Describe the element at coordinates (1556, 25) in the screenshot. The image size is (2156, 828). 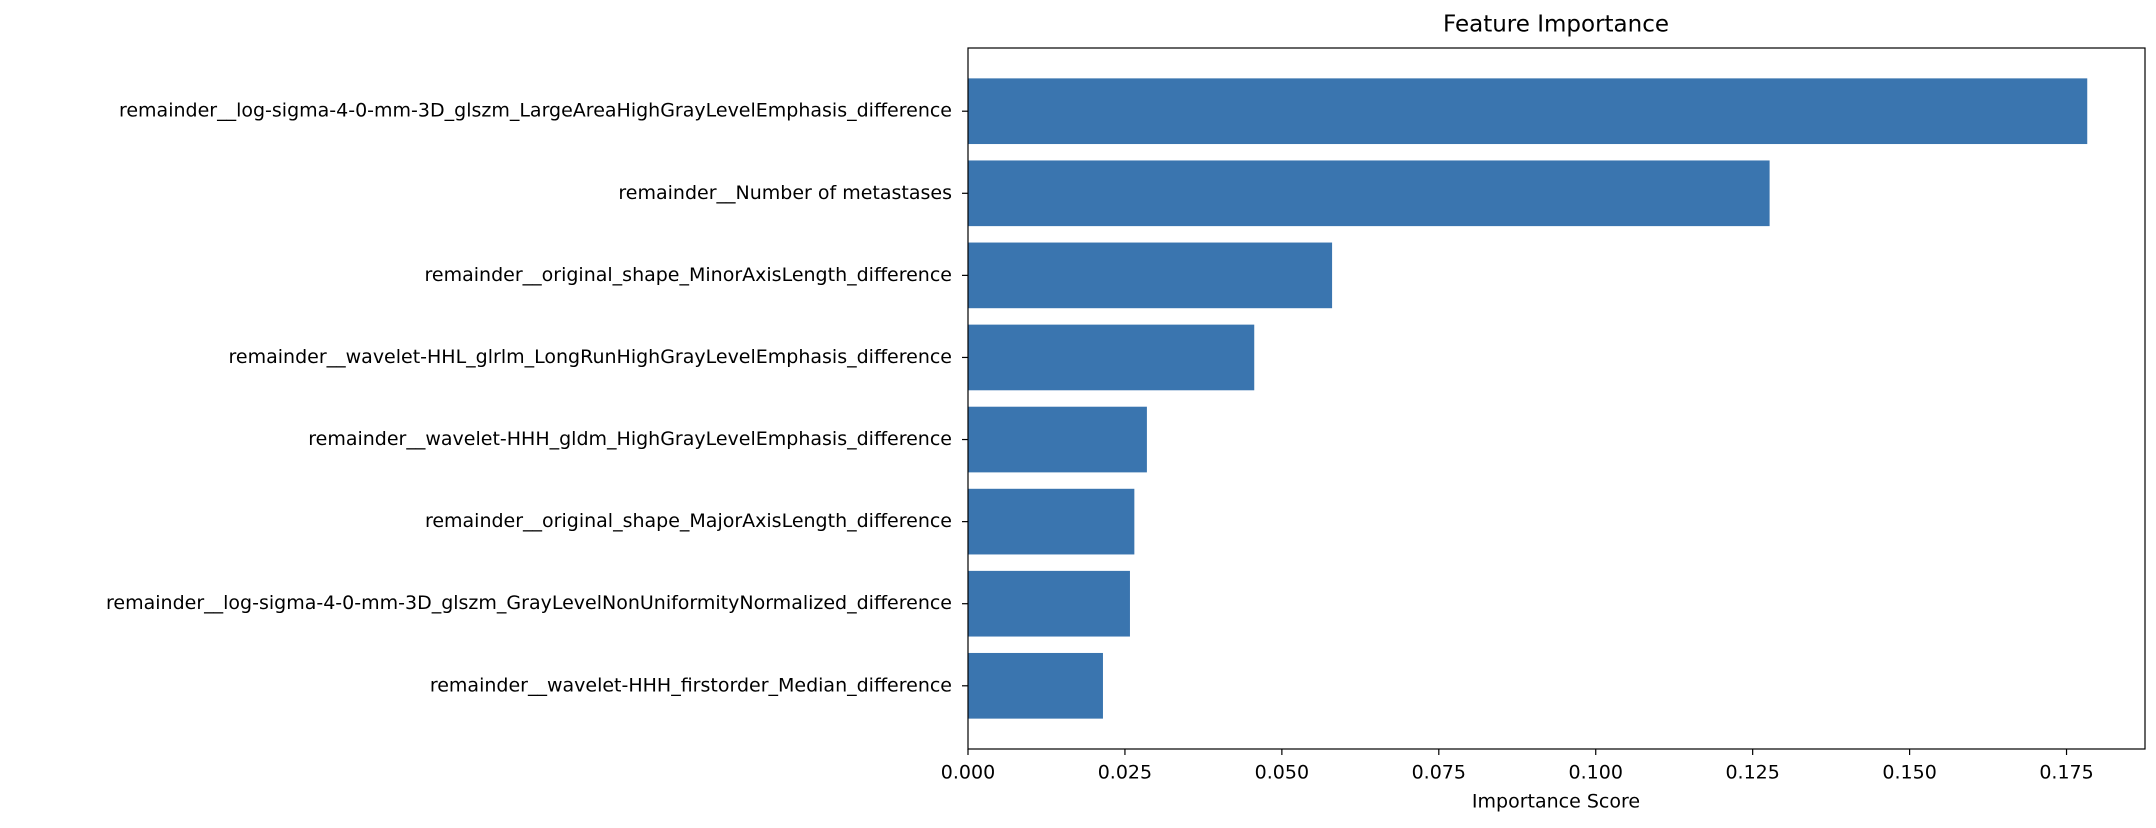
I see `chart-title: Feature Importance` at that location.